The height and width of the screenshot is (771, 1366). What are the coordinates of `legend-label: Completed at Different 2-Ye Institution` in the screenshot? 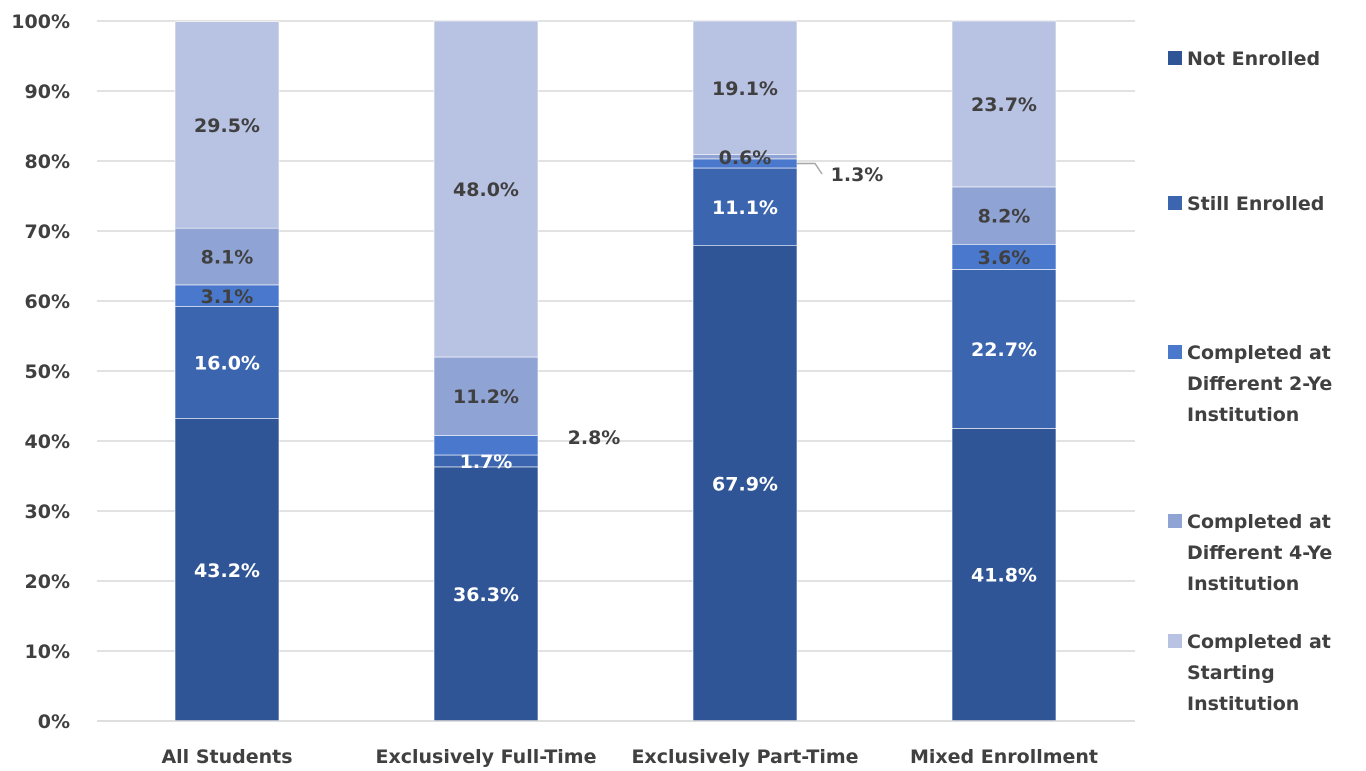 It's located at (1259, 384).